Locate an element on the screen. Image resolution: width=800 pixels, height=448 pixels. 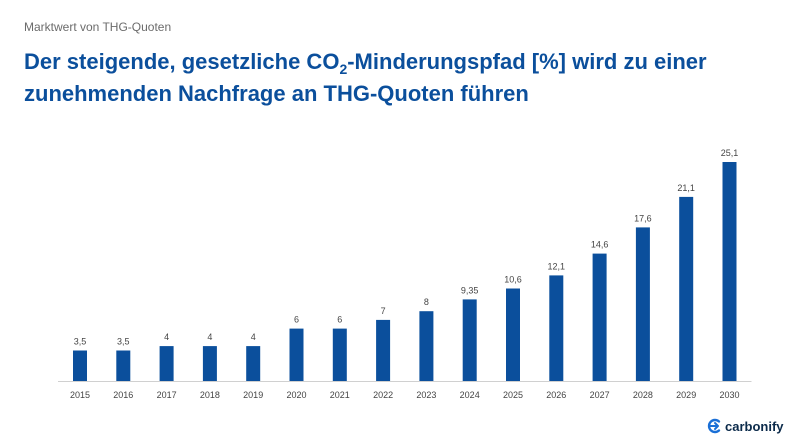
data-label-2016: 3,5 is located at coordinates (123, 342).